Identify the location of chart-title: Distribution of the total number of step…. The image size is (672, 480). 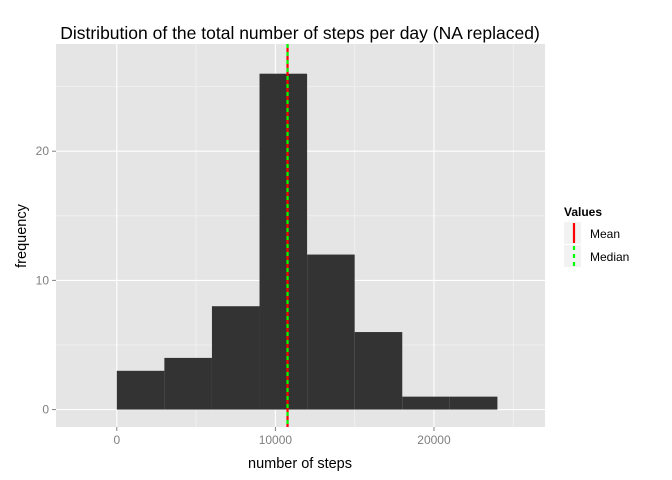
(300, 33).